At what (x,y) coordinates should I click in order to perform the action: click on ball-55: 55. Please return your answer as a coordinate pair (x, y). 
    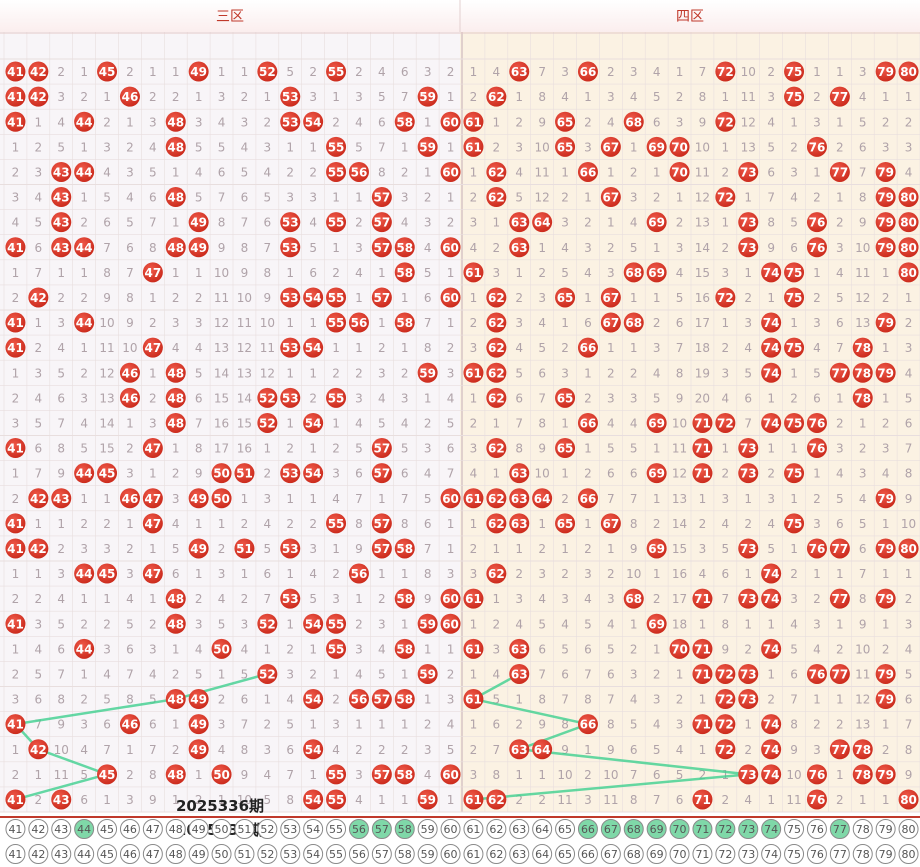
    Looking at the image, I should click on (336, 397).